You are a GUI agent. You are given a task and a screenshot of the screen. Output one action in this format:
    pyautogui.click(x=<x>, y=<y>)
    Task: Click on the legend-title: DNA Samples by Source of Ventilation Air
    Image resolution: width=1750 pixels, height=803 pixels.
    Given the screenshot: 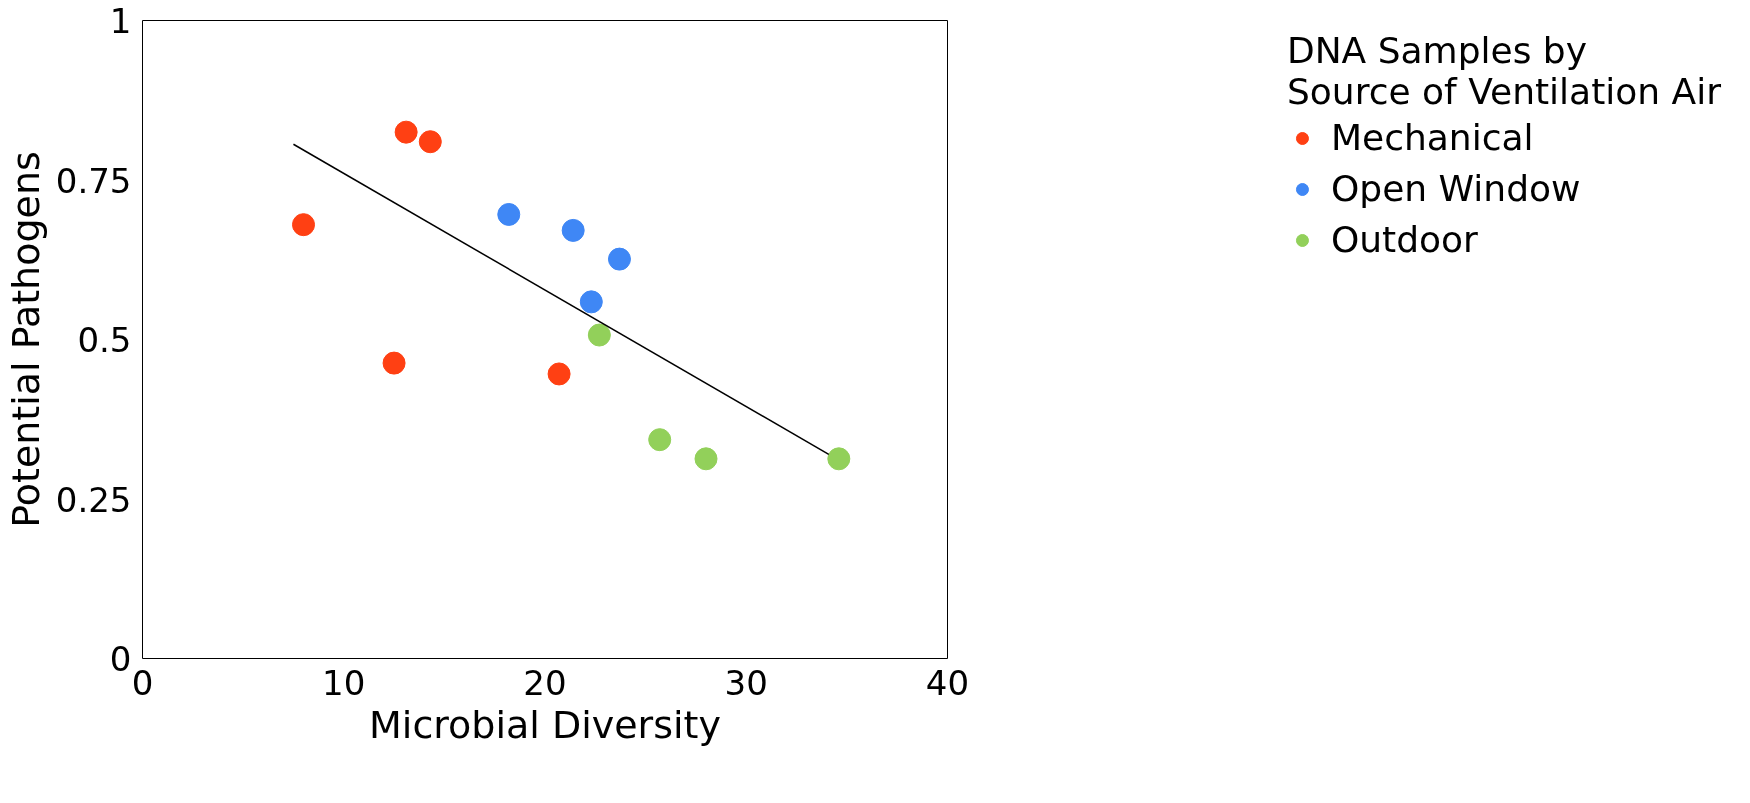 What is the action you would take?
    pyautogui.click(x=1503, y=71)
    